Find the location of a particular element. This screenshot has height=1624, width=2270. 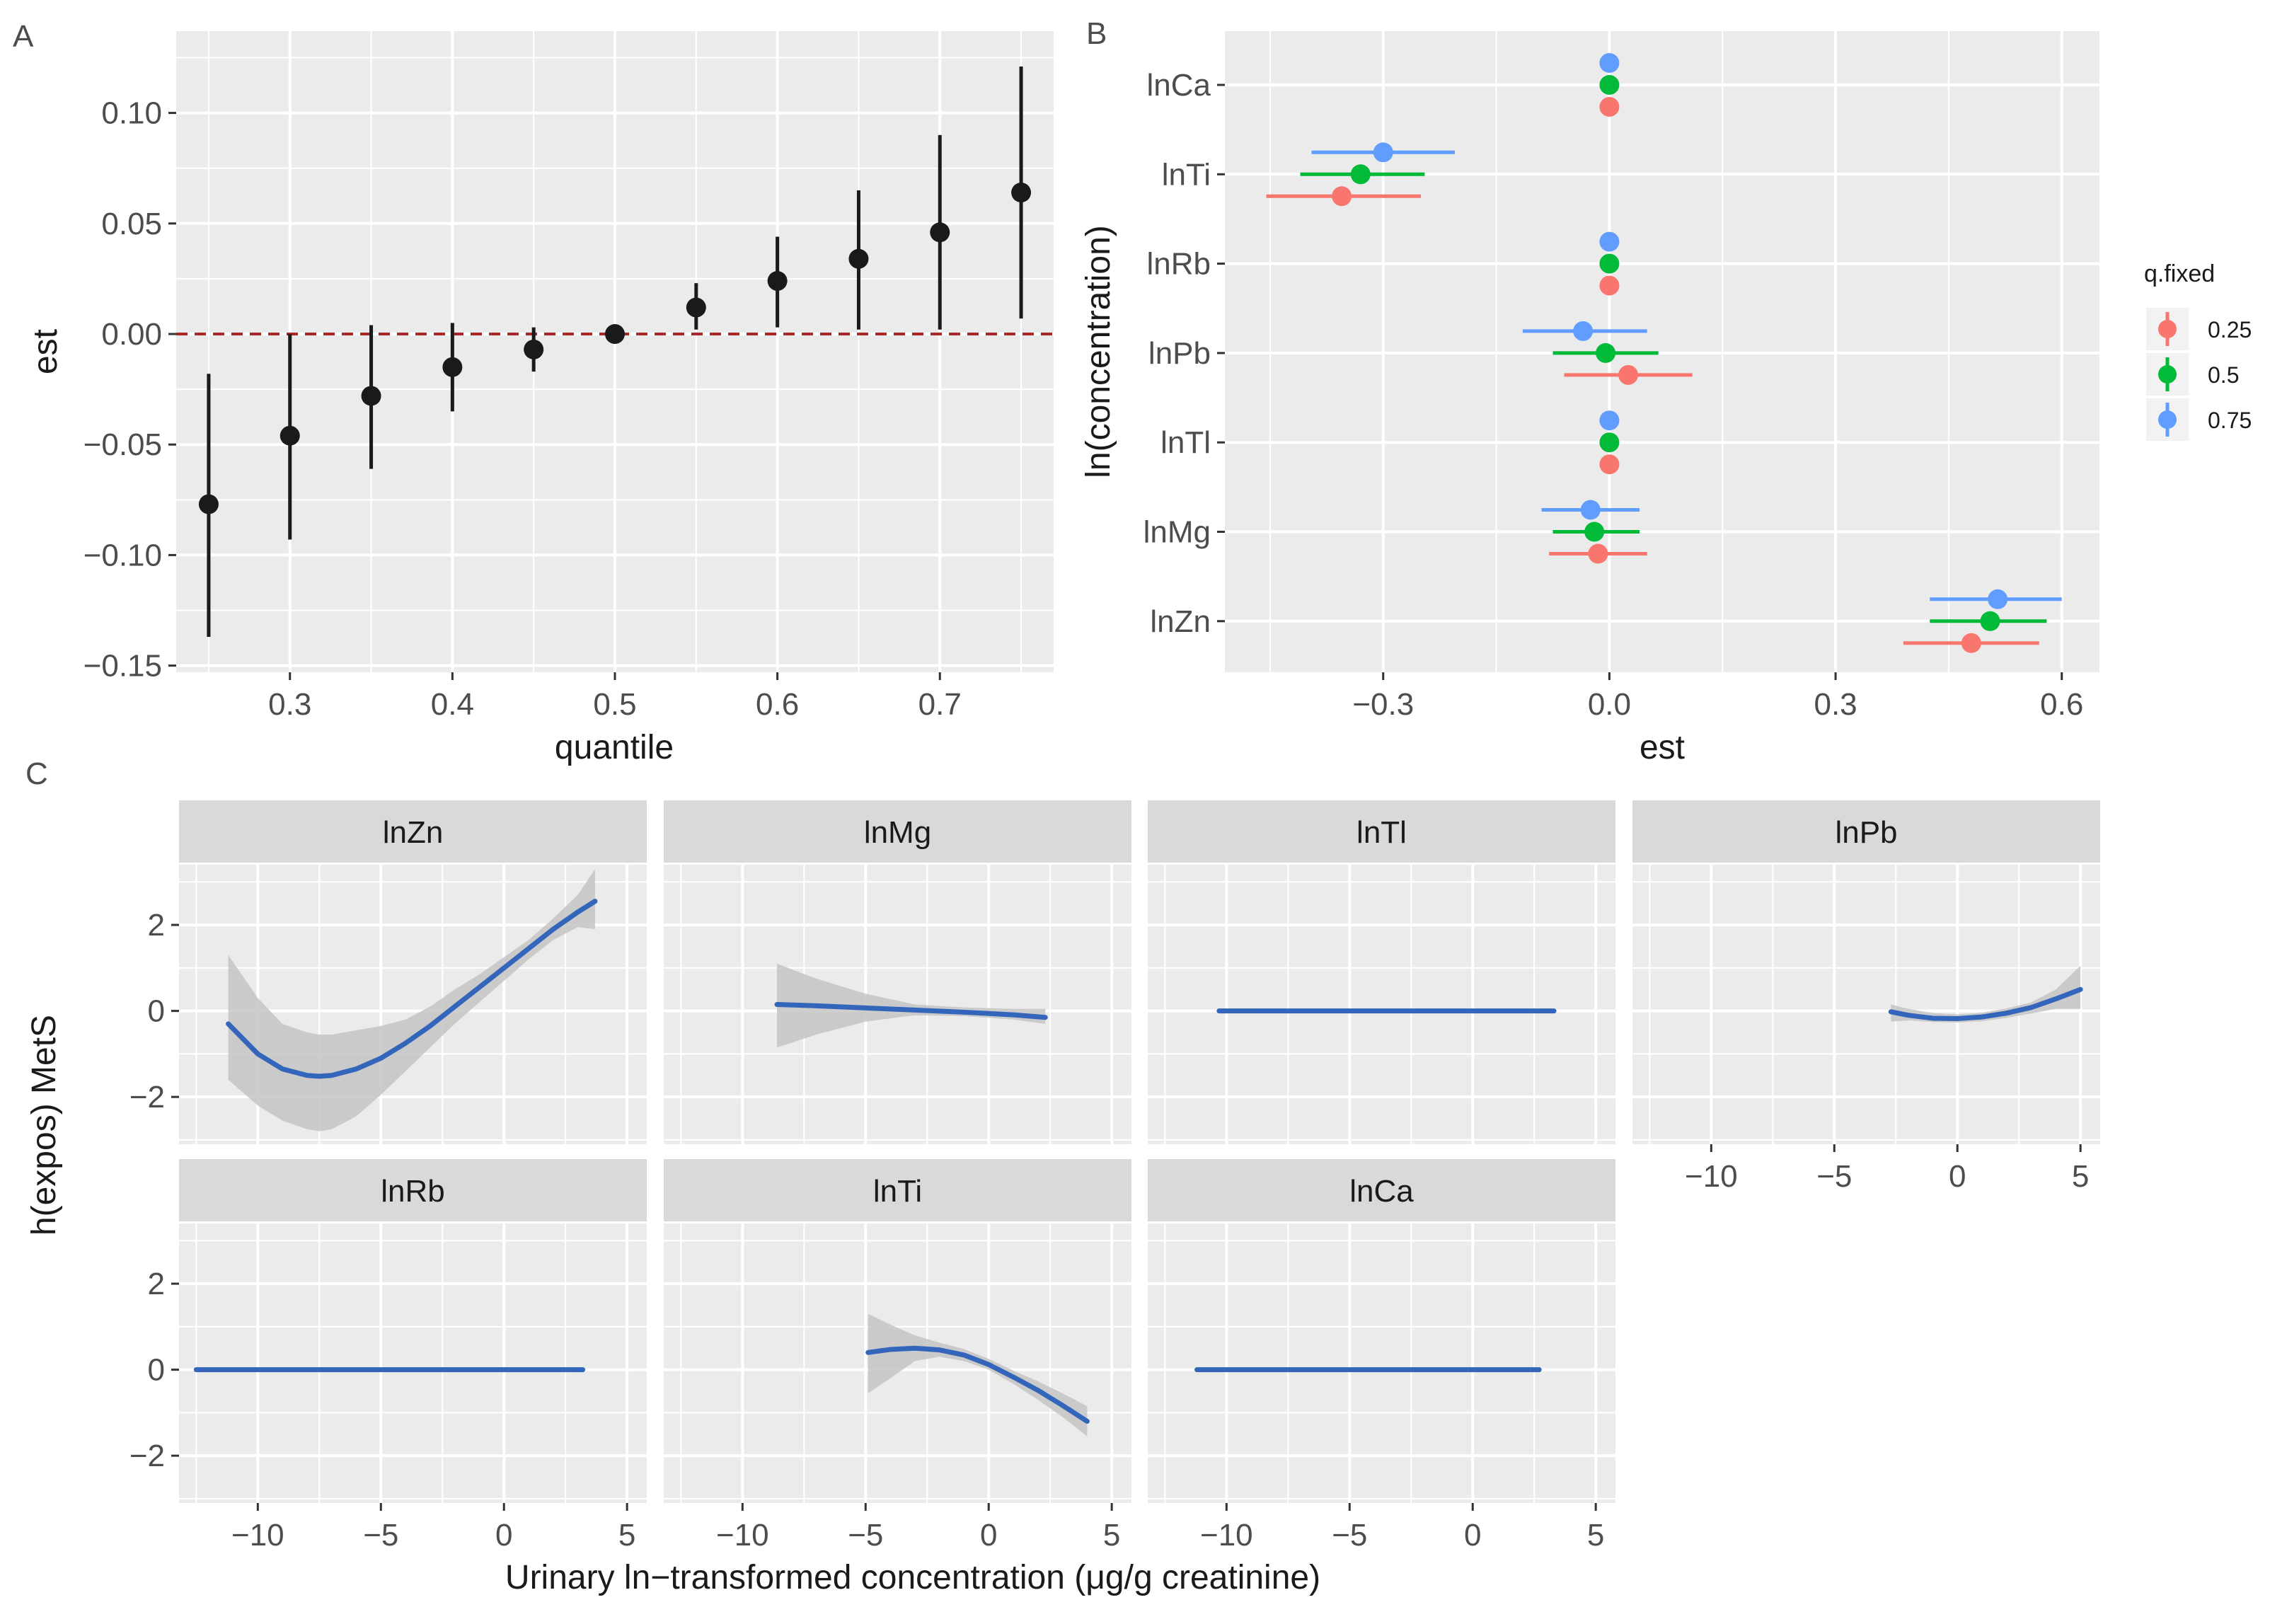

panel-a-x-tick-label: 0.5 is located at coordinates (614, 704).